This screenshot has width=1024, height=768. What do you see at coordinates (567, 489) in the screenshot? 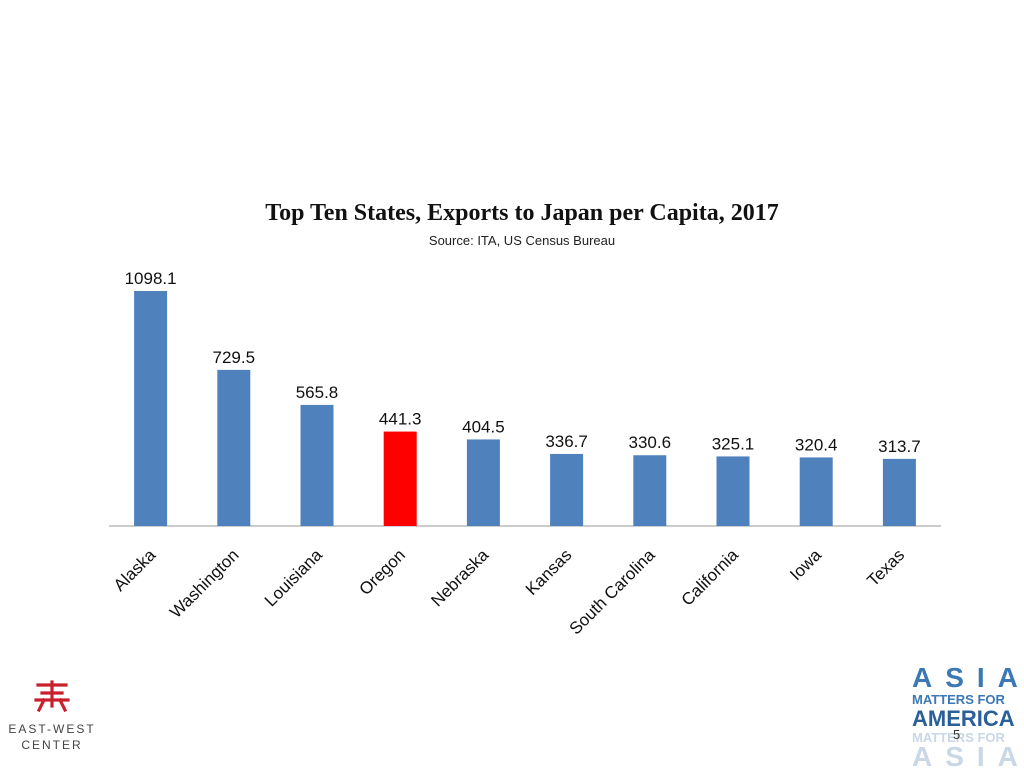
I see `bar-kansas` at bounding box center [567, 489].